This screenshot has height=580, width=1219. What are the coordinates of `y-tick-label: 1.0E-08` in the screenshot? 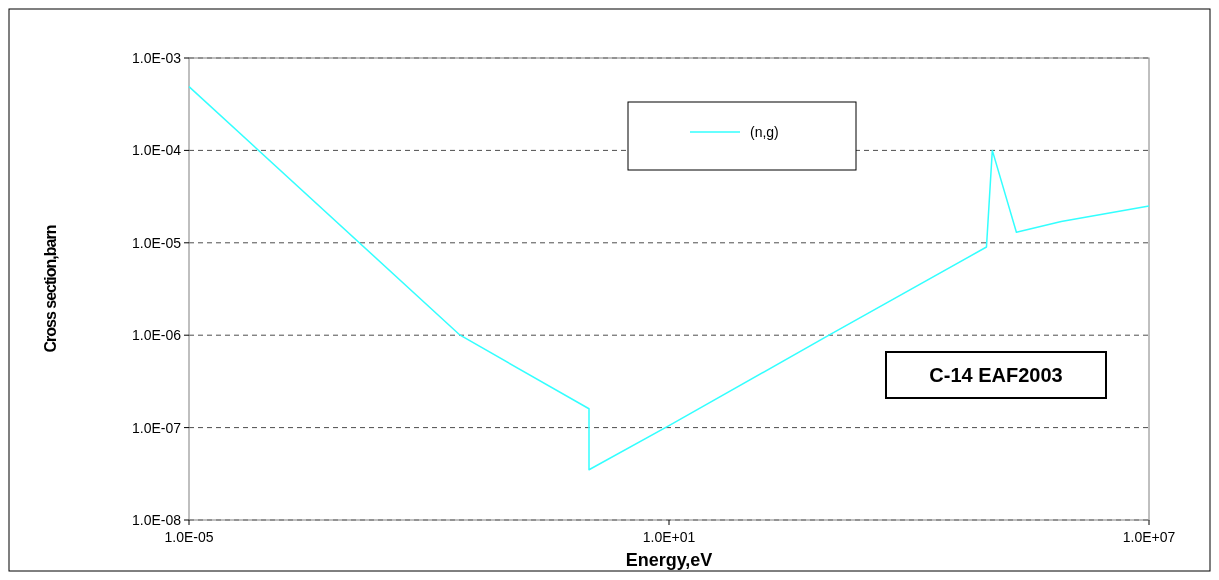 It's located at (156, 519).